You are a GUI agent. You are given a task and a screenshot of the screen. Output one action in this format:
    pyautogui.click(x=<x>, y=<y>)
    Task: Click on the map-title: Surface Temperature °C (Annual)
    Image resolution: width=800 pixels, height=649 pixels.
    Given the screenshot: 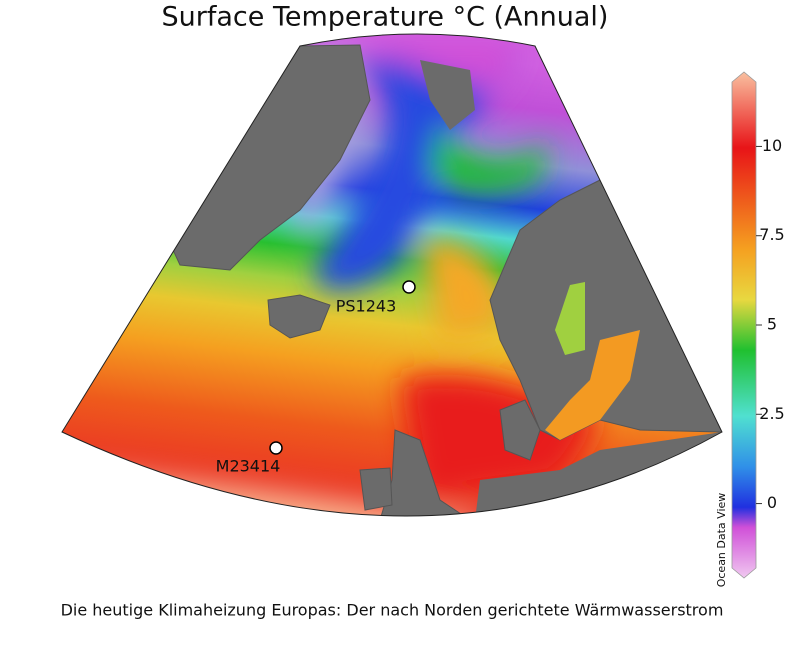 What is the action you would take?
    pyautogui.click(x=385, y=17)
    